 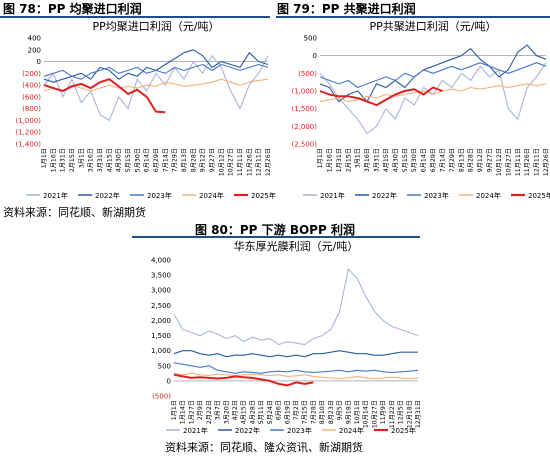 I want to click on figure-78-caption: 图 78：PP 均聚进口利润, so click(x=72, y=9).